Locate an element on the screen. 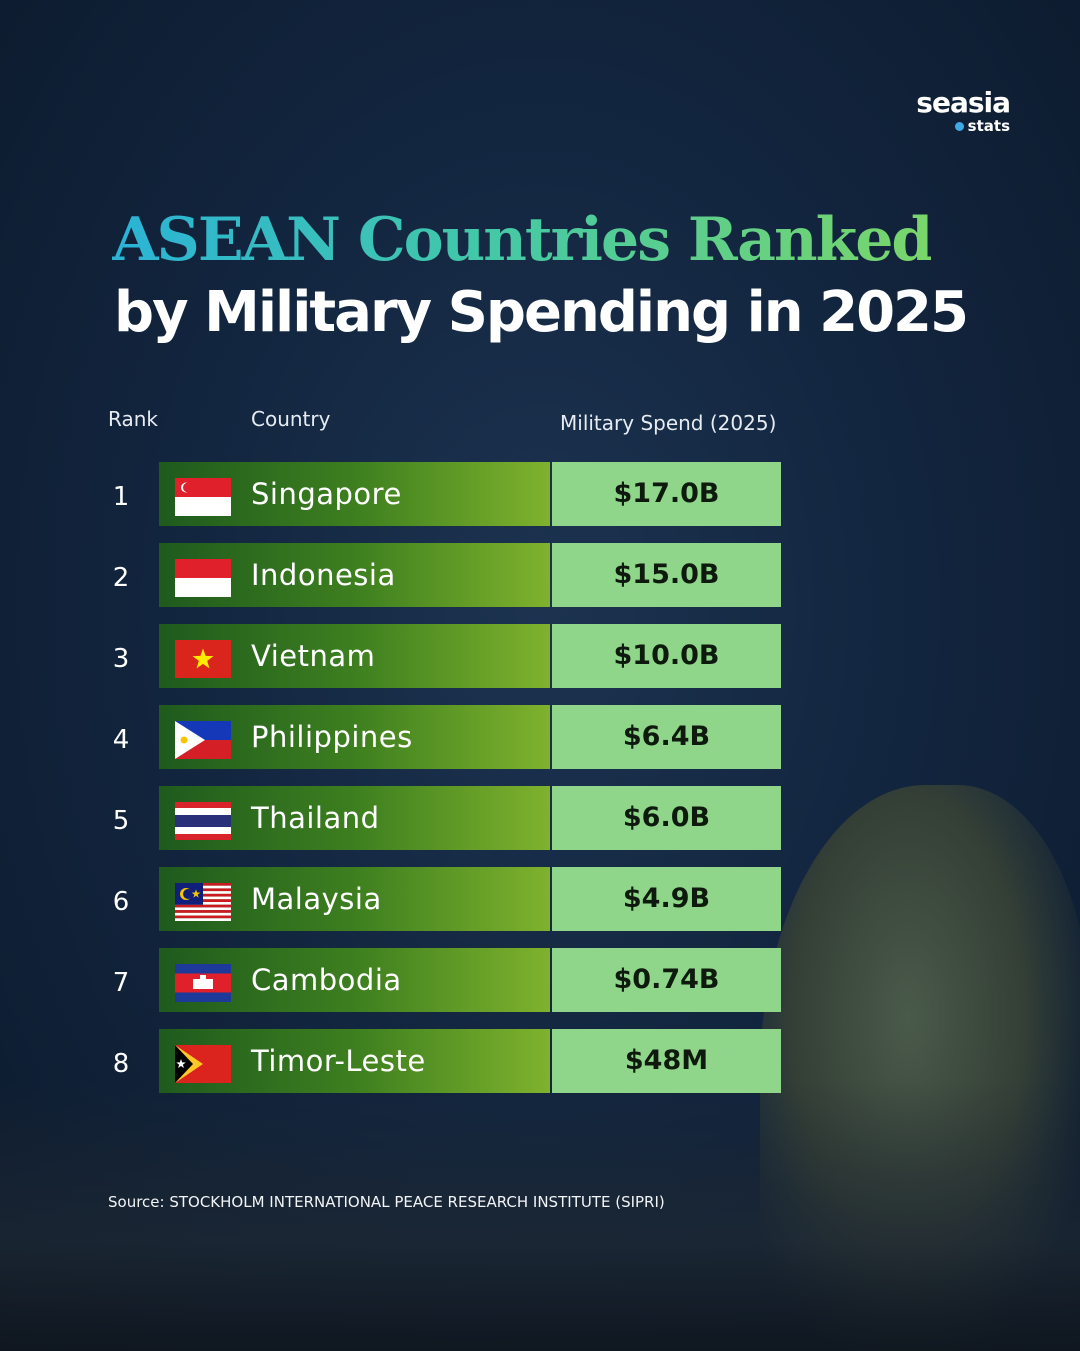 The width and height of the screenshot is (1080, 1351). spend-cell: $48M is located at coordinates (666, 1061).